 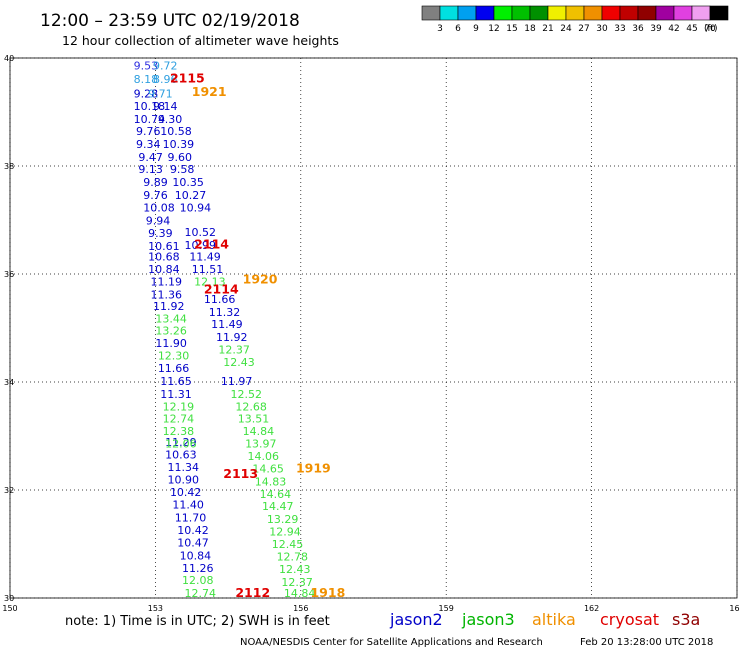 I want to click on jason2-label: 9.30, so click(x=170, y=119).